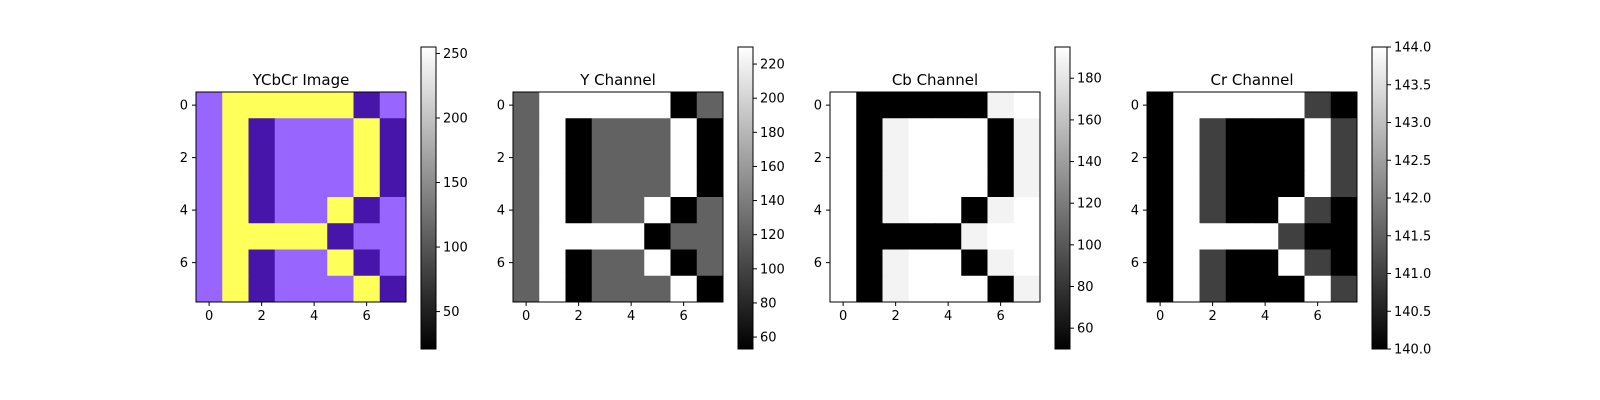 This screenshot has height=400, width=1600. Describe the element at coordinates (455, 248) in the screenshot. I see `colorbar-tick-label: 100` at that location.